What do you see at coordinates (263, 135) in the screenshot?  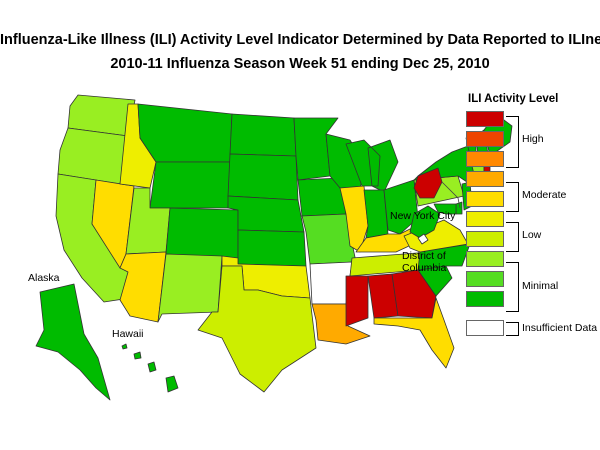 I see `state-nd` at bounding box center [263, 135].